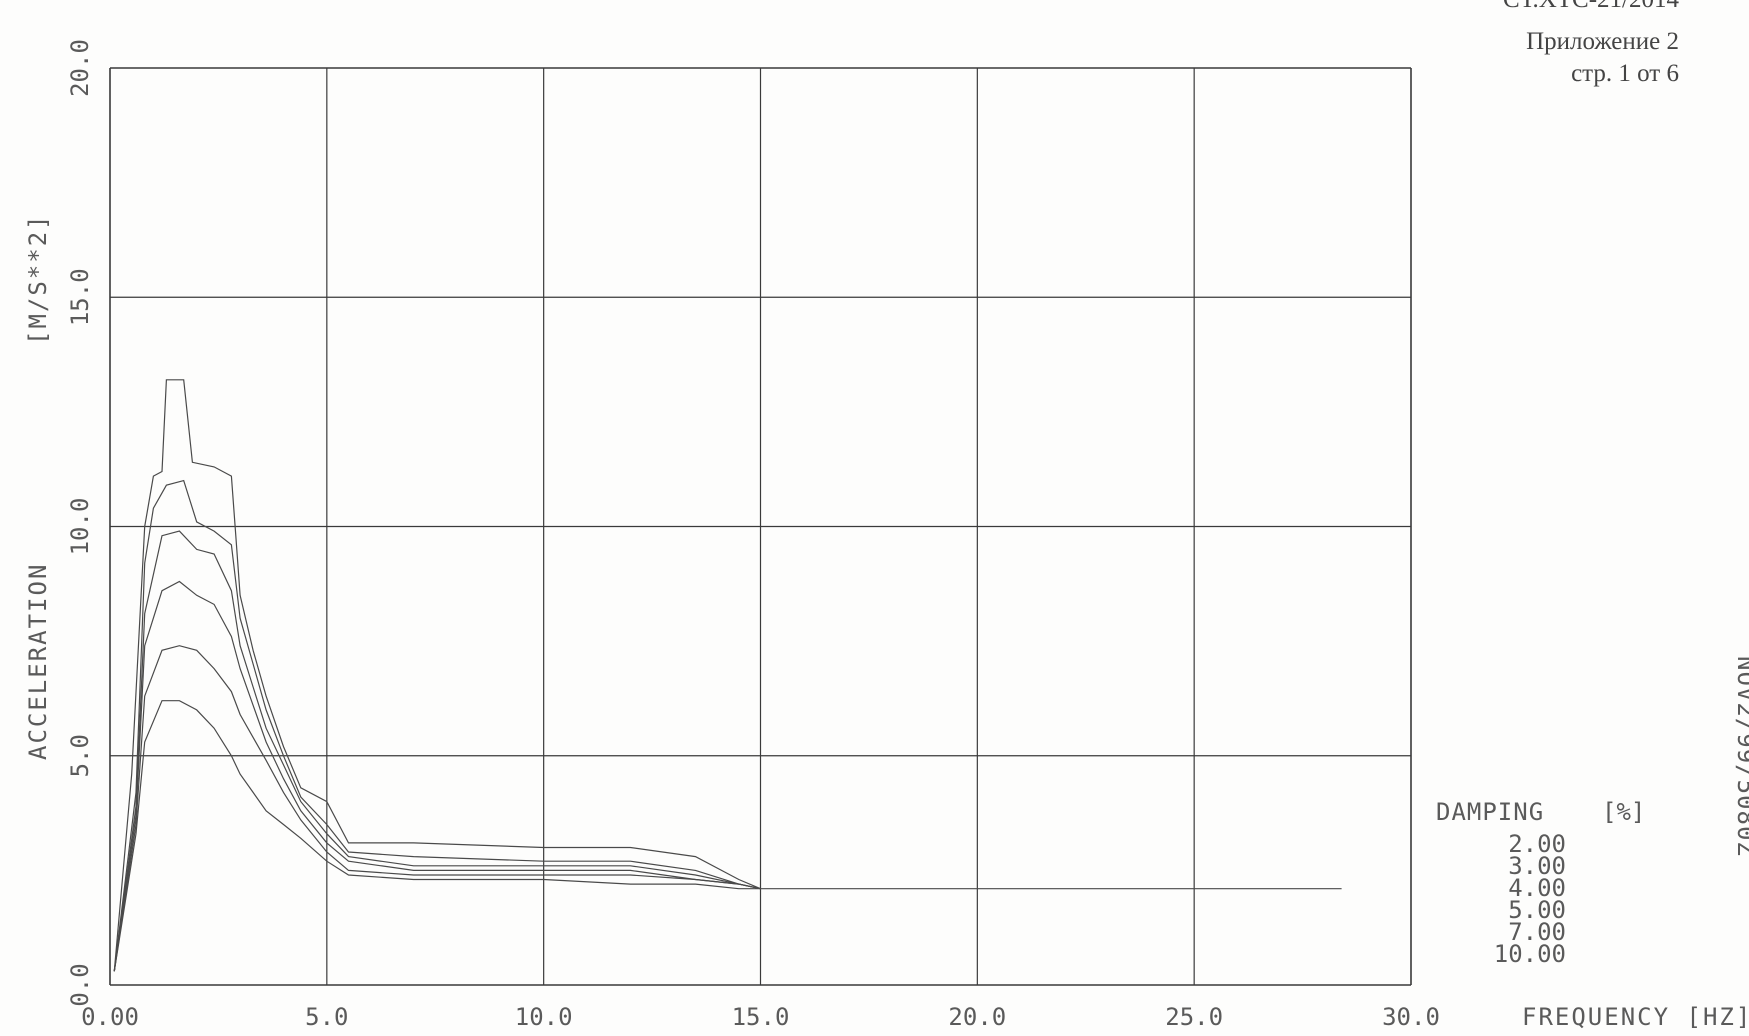 Image resolution: width=1749 pixels, height=1036 pixels. What do you see at coordinates (1740, 756) in the screenshot?
I see `side-code: NOV2/99/5080Z` at bounding box center [1740, 756].